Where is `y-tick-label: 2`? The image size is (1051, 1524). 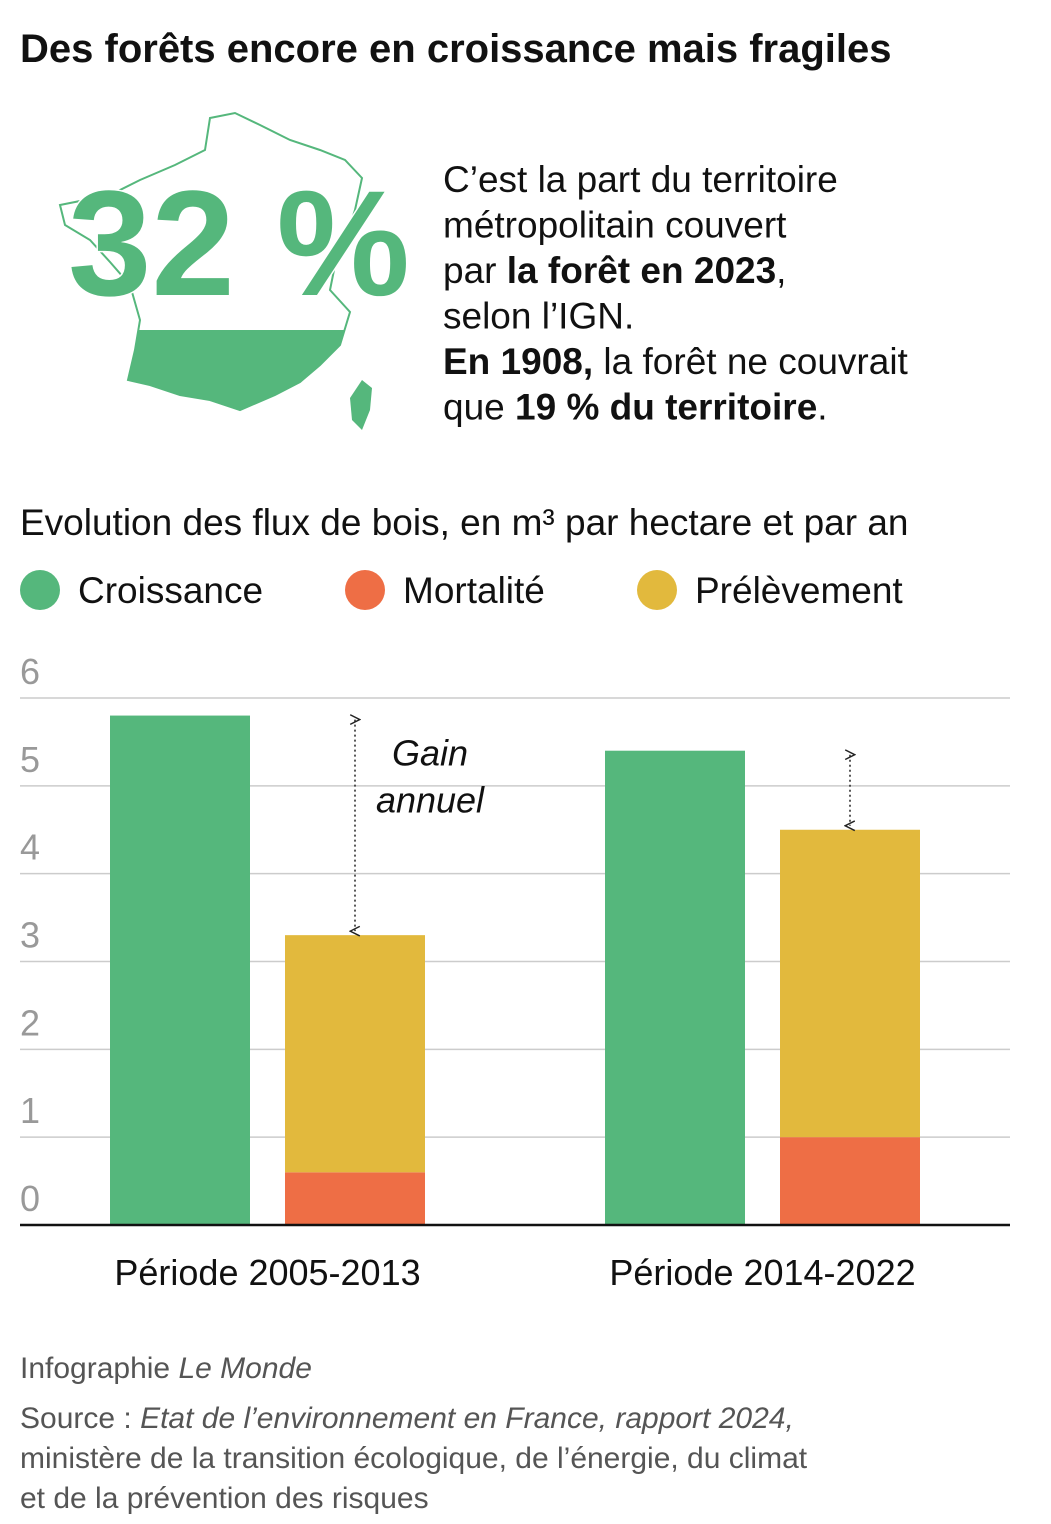
y-tick-label: 2 is located at coordinates (30, 1022).